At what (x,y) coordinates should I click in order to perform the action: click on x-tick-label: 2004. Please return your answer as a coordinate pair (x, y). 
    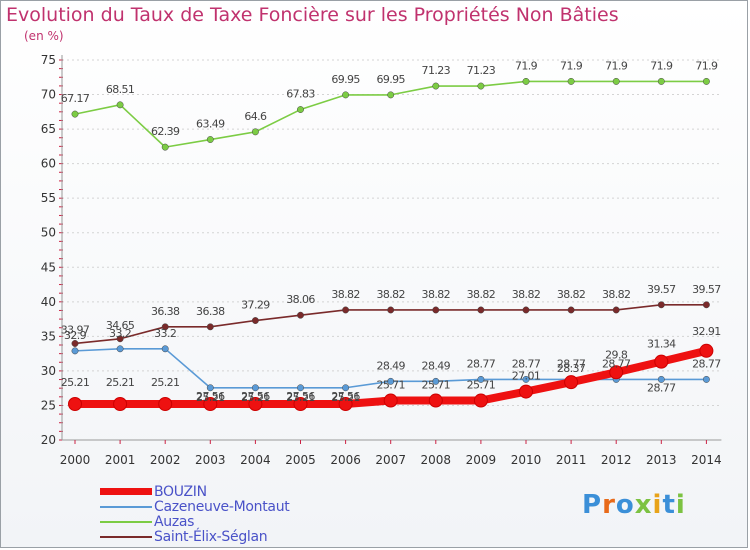
    Looking at the image, I should click on (255, 460).